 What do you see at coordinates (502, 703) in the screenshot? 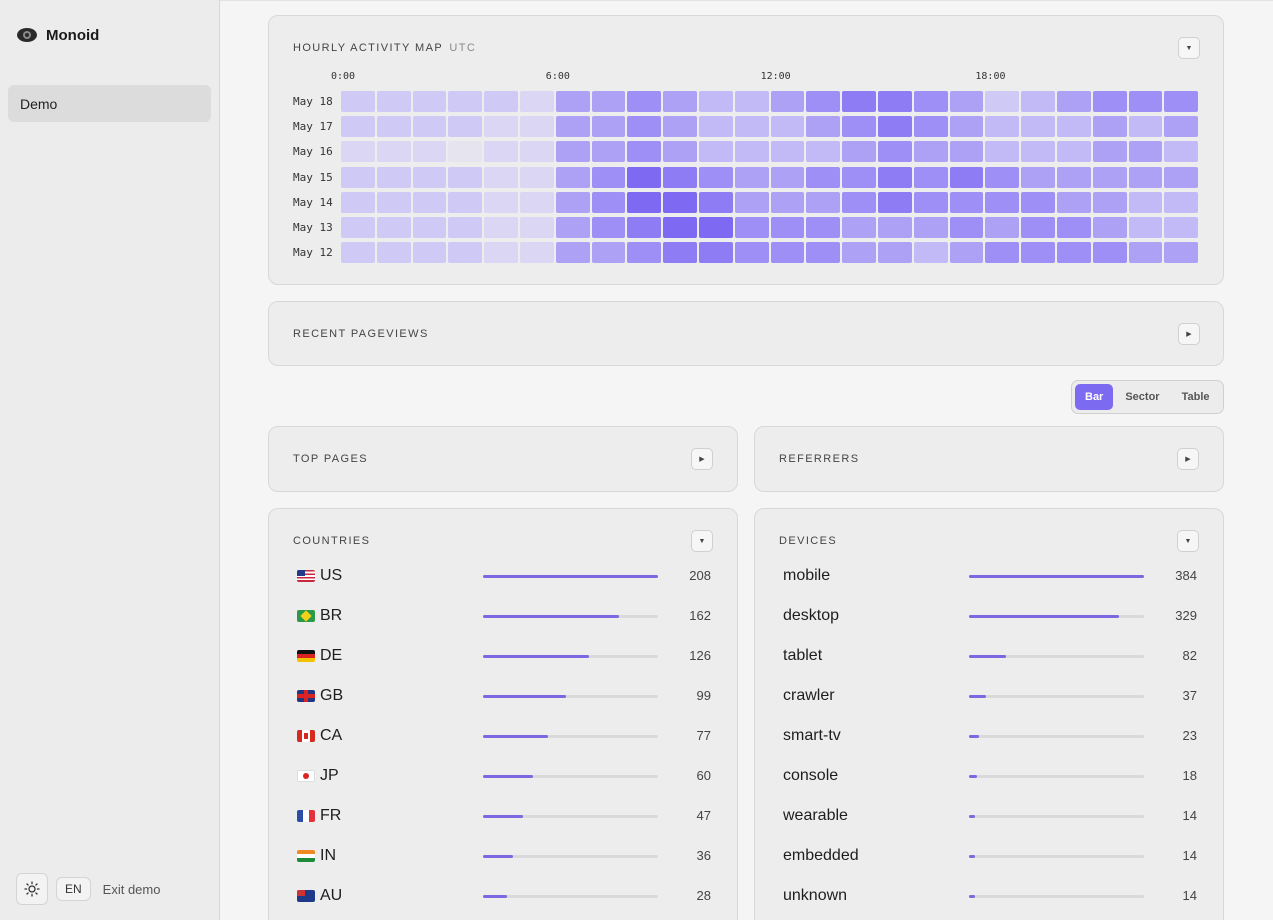
I see `list-item: GB 99` at bounding box center [502, 703].